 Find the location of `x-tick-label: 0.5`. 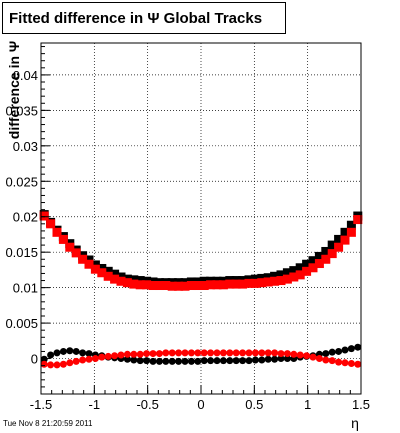

x-tick-label: 0.5 is located at coordinates (254, 404).